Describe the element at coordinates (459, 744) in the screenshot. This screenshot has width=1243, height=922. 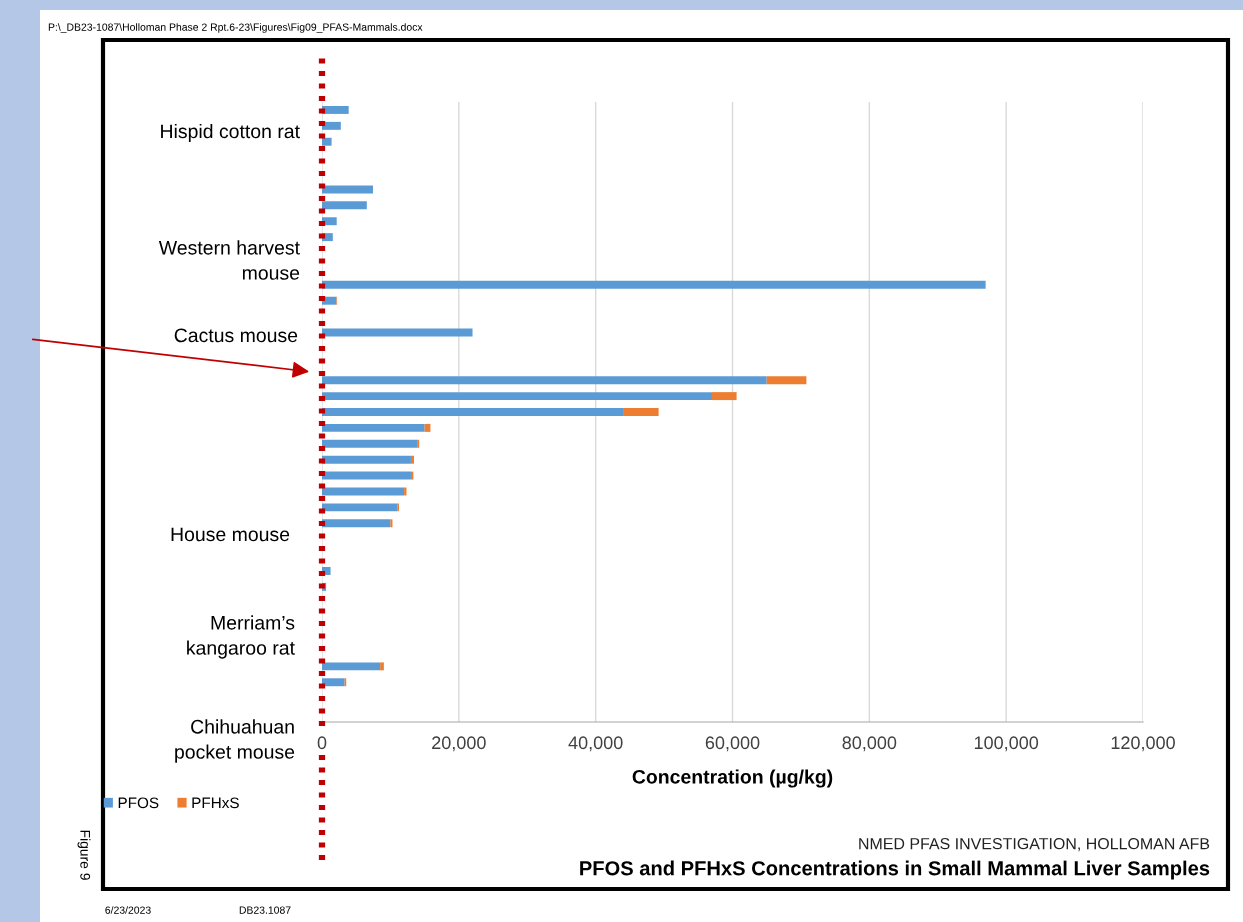
I see `x-tick-label: 20,000` at that location.